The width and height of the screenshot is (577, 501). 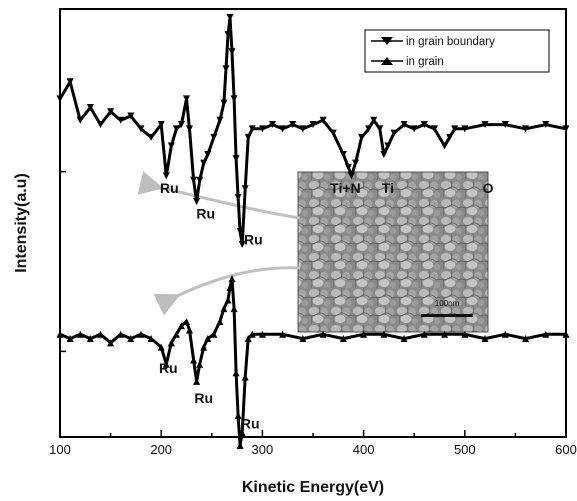 I want to click on x-tick-label: 200, so click(x=161, y=449).